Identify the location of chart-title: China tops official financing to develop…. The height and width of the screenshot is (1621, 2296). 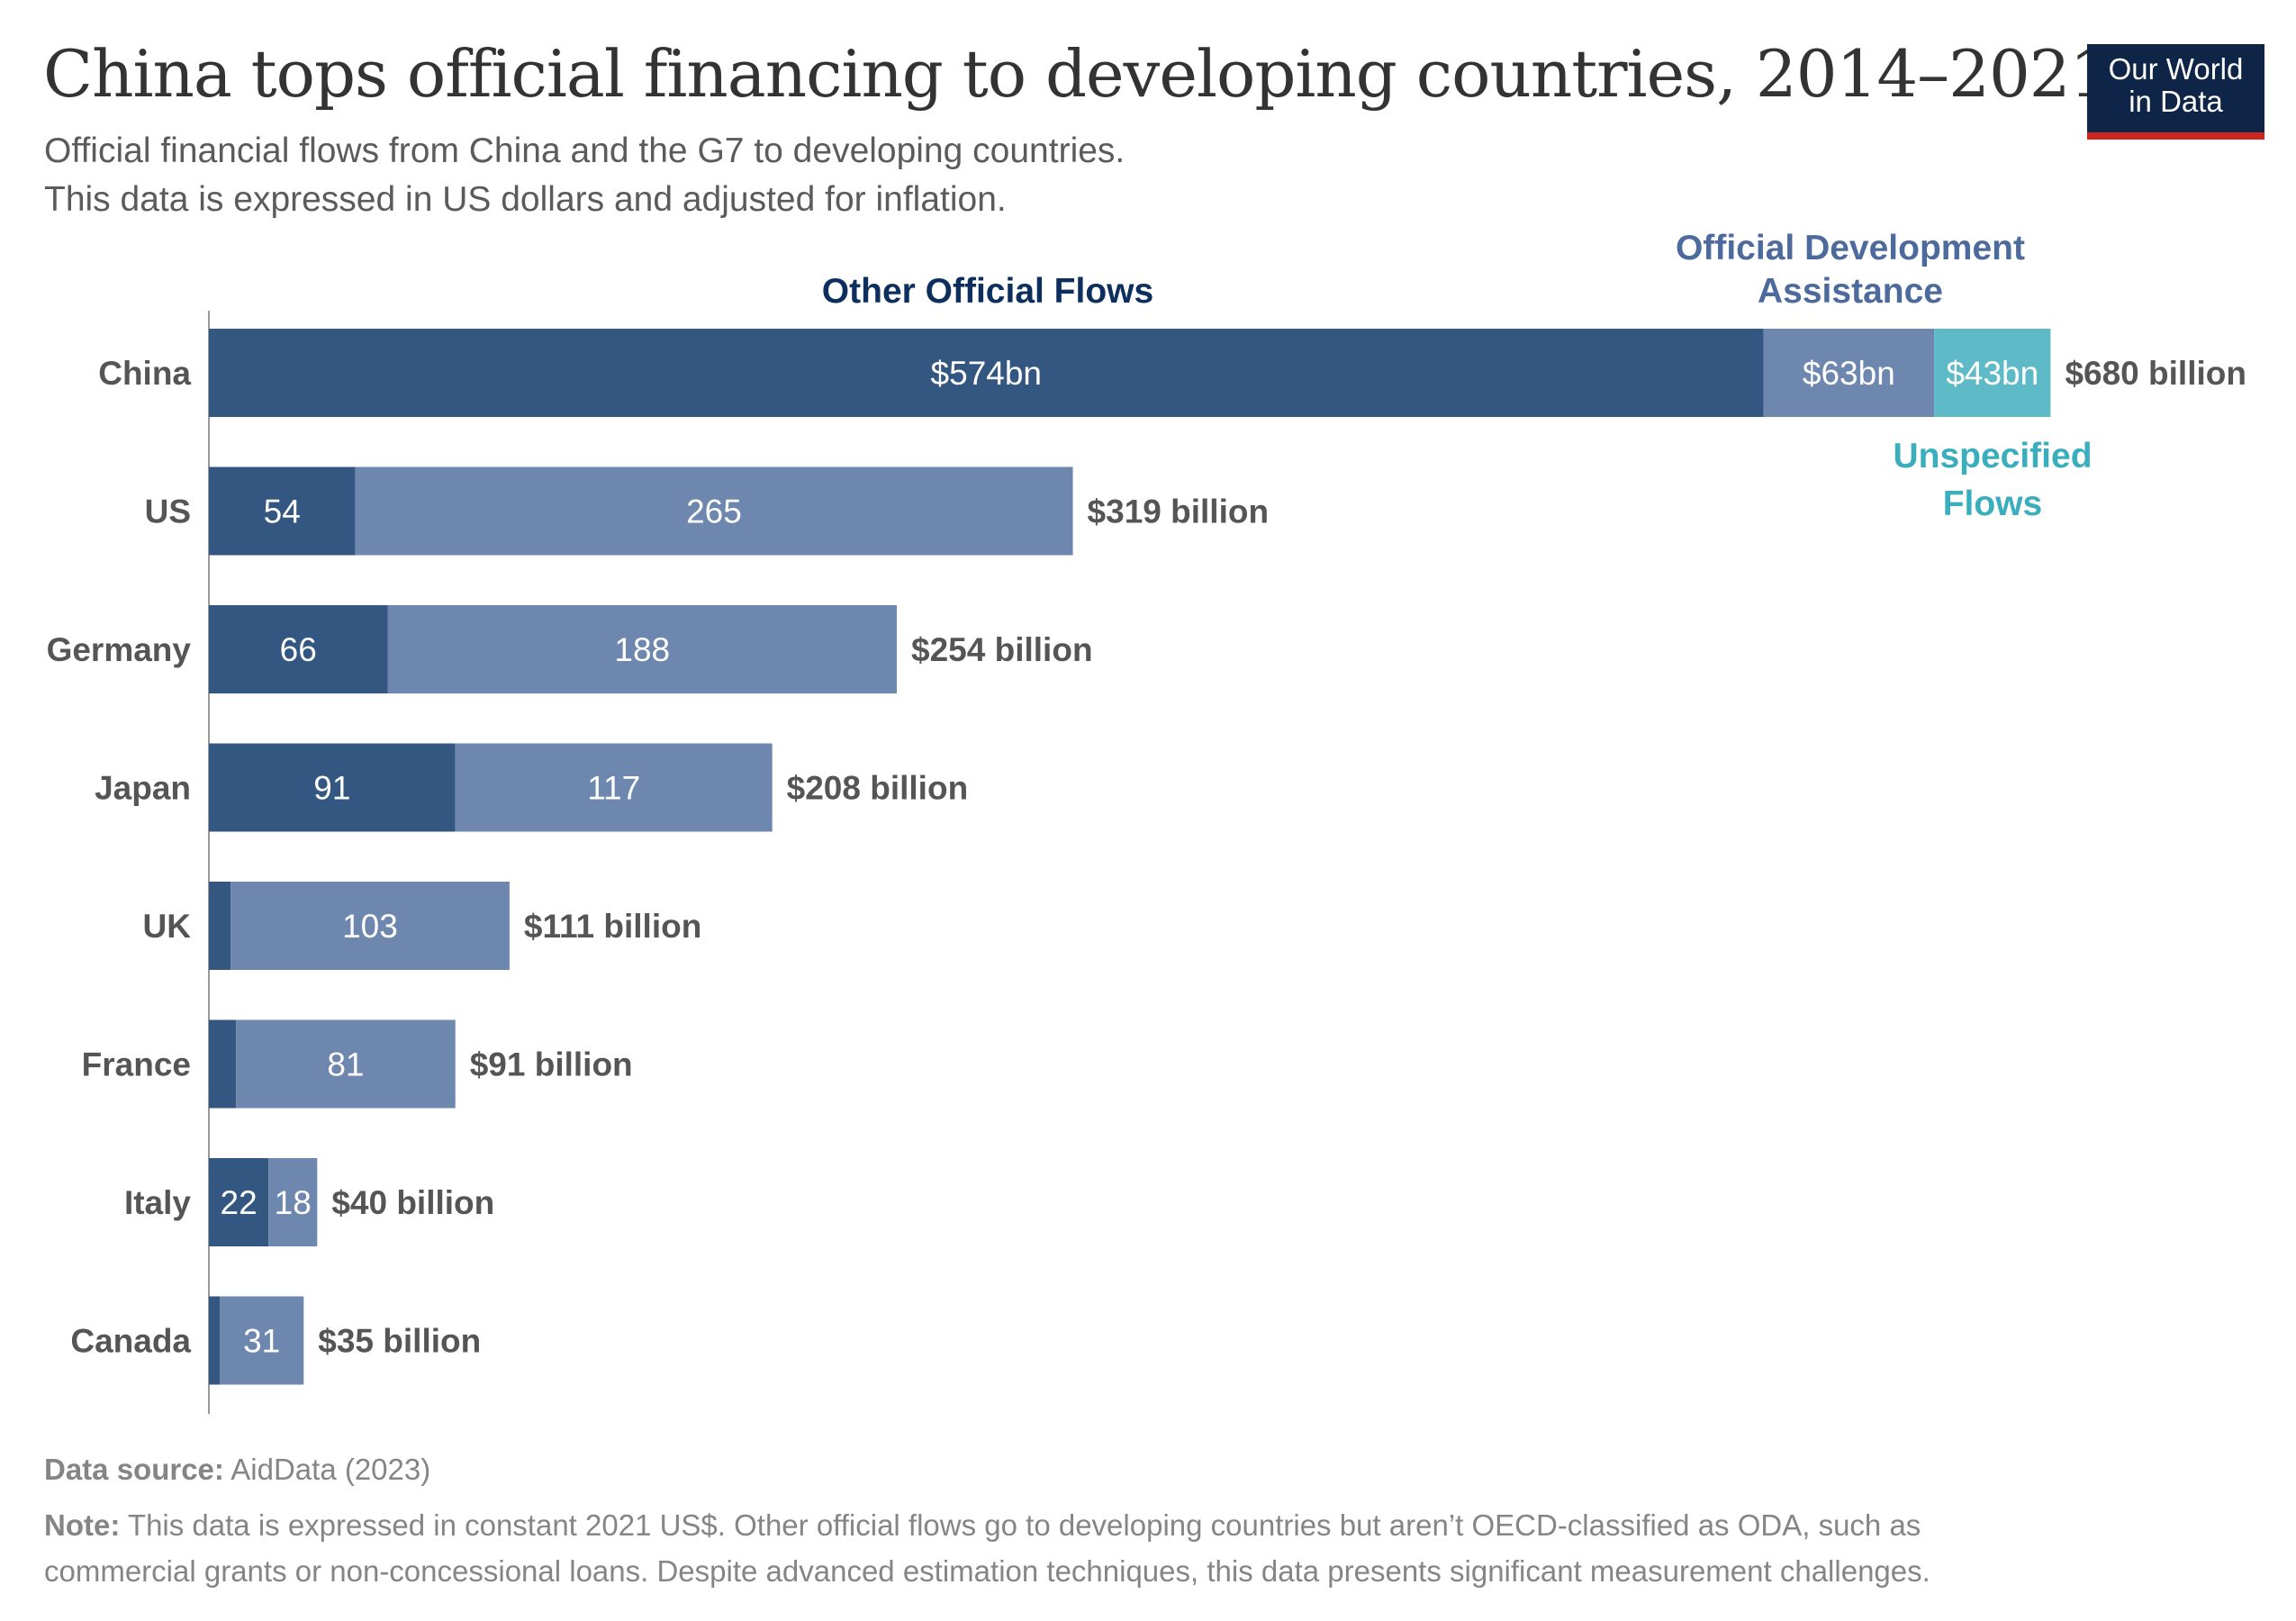
(1077, 74).